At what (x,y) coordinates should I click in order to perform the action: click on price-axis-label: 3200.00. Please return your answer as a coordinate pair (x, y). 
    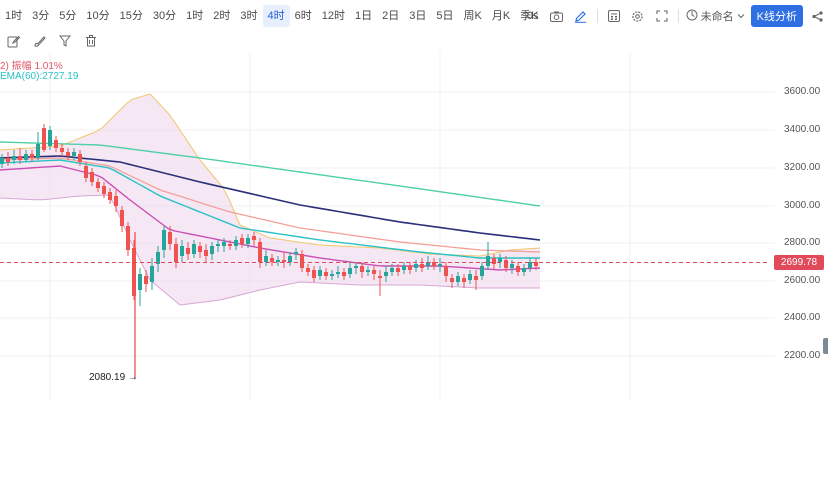
    Looking at the image, I should click on (802, 167).